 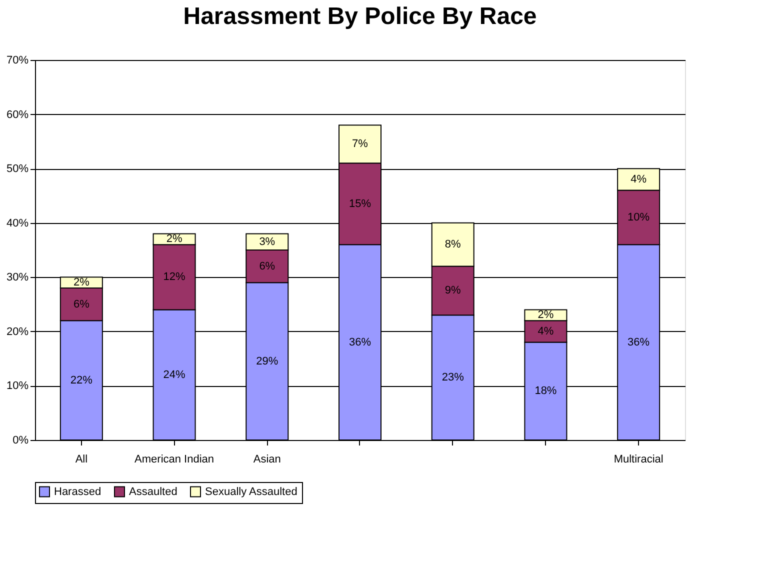 I want to click on y-tick-label: 10%, so click(x=17, y=386).